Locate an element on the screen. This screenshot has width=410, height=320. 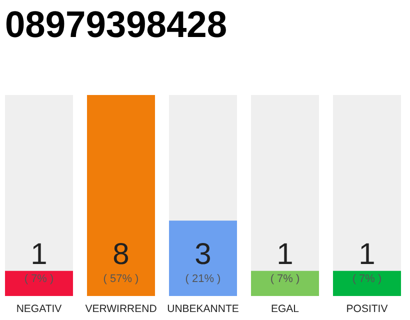
data-label: 3 is located at coordinates (203, 254).